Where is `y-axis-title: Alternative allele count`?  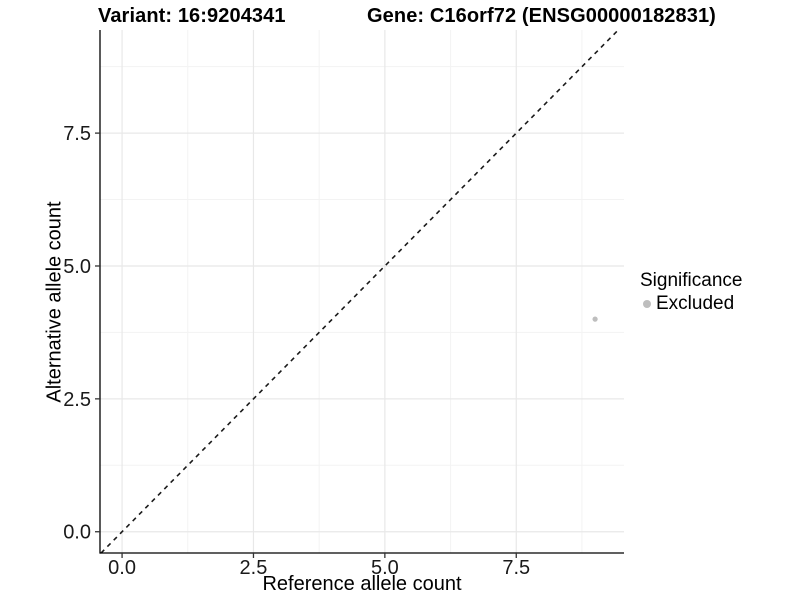 y-axis-title: Alternative allele count is located at coordinates (54, 302).